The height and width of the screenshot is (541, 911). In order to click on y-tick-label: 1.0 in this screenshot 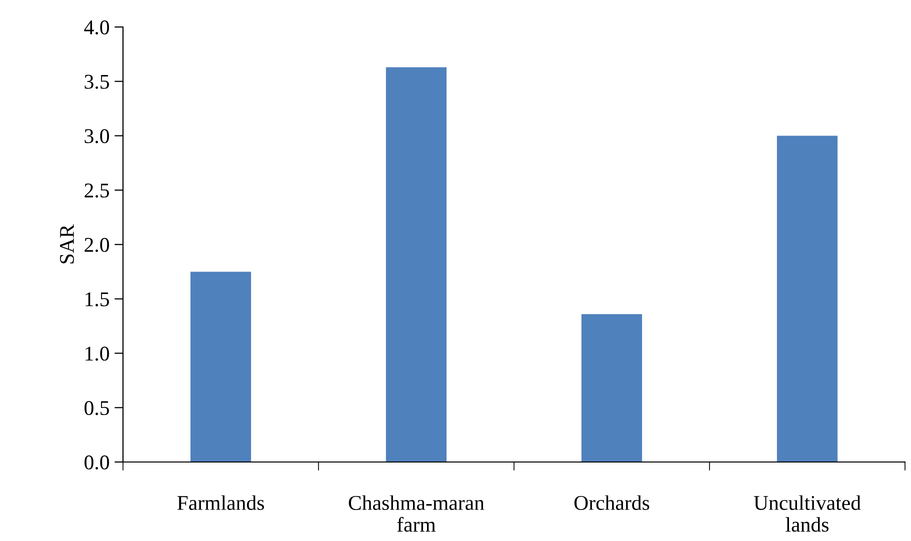, I will do `click(98, 353)`.